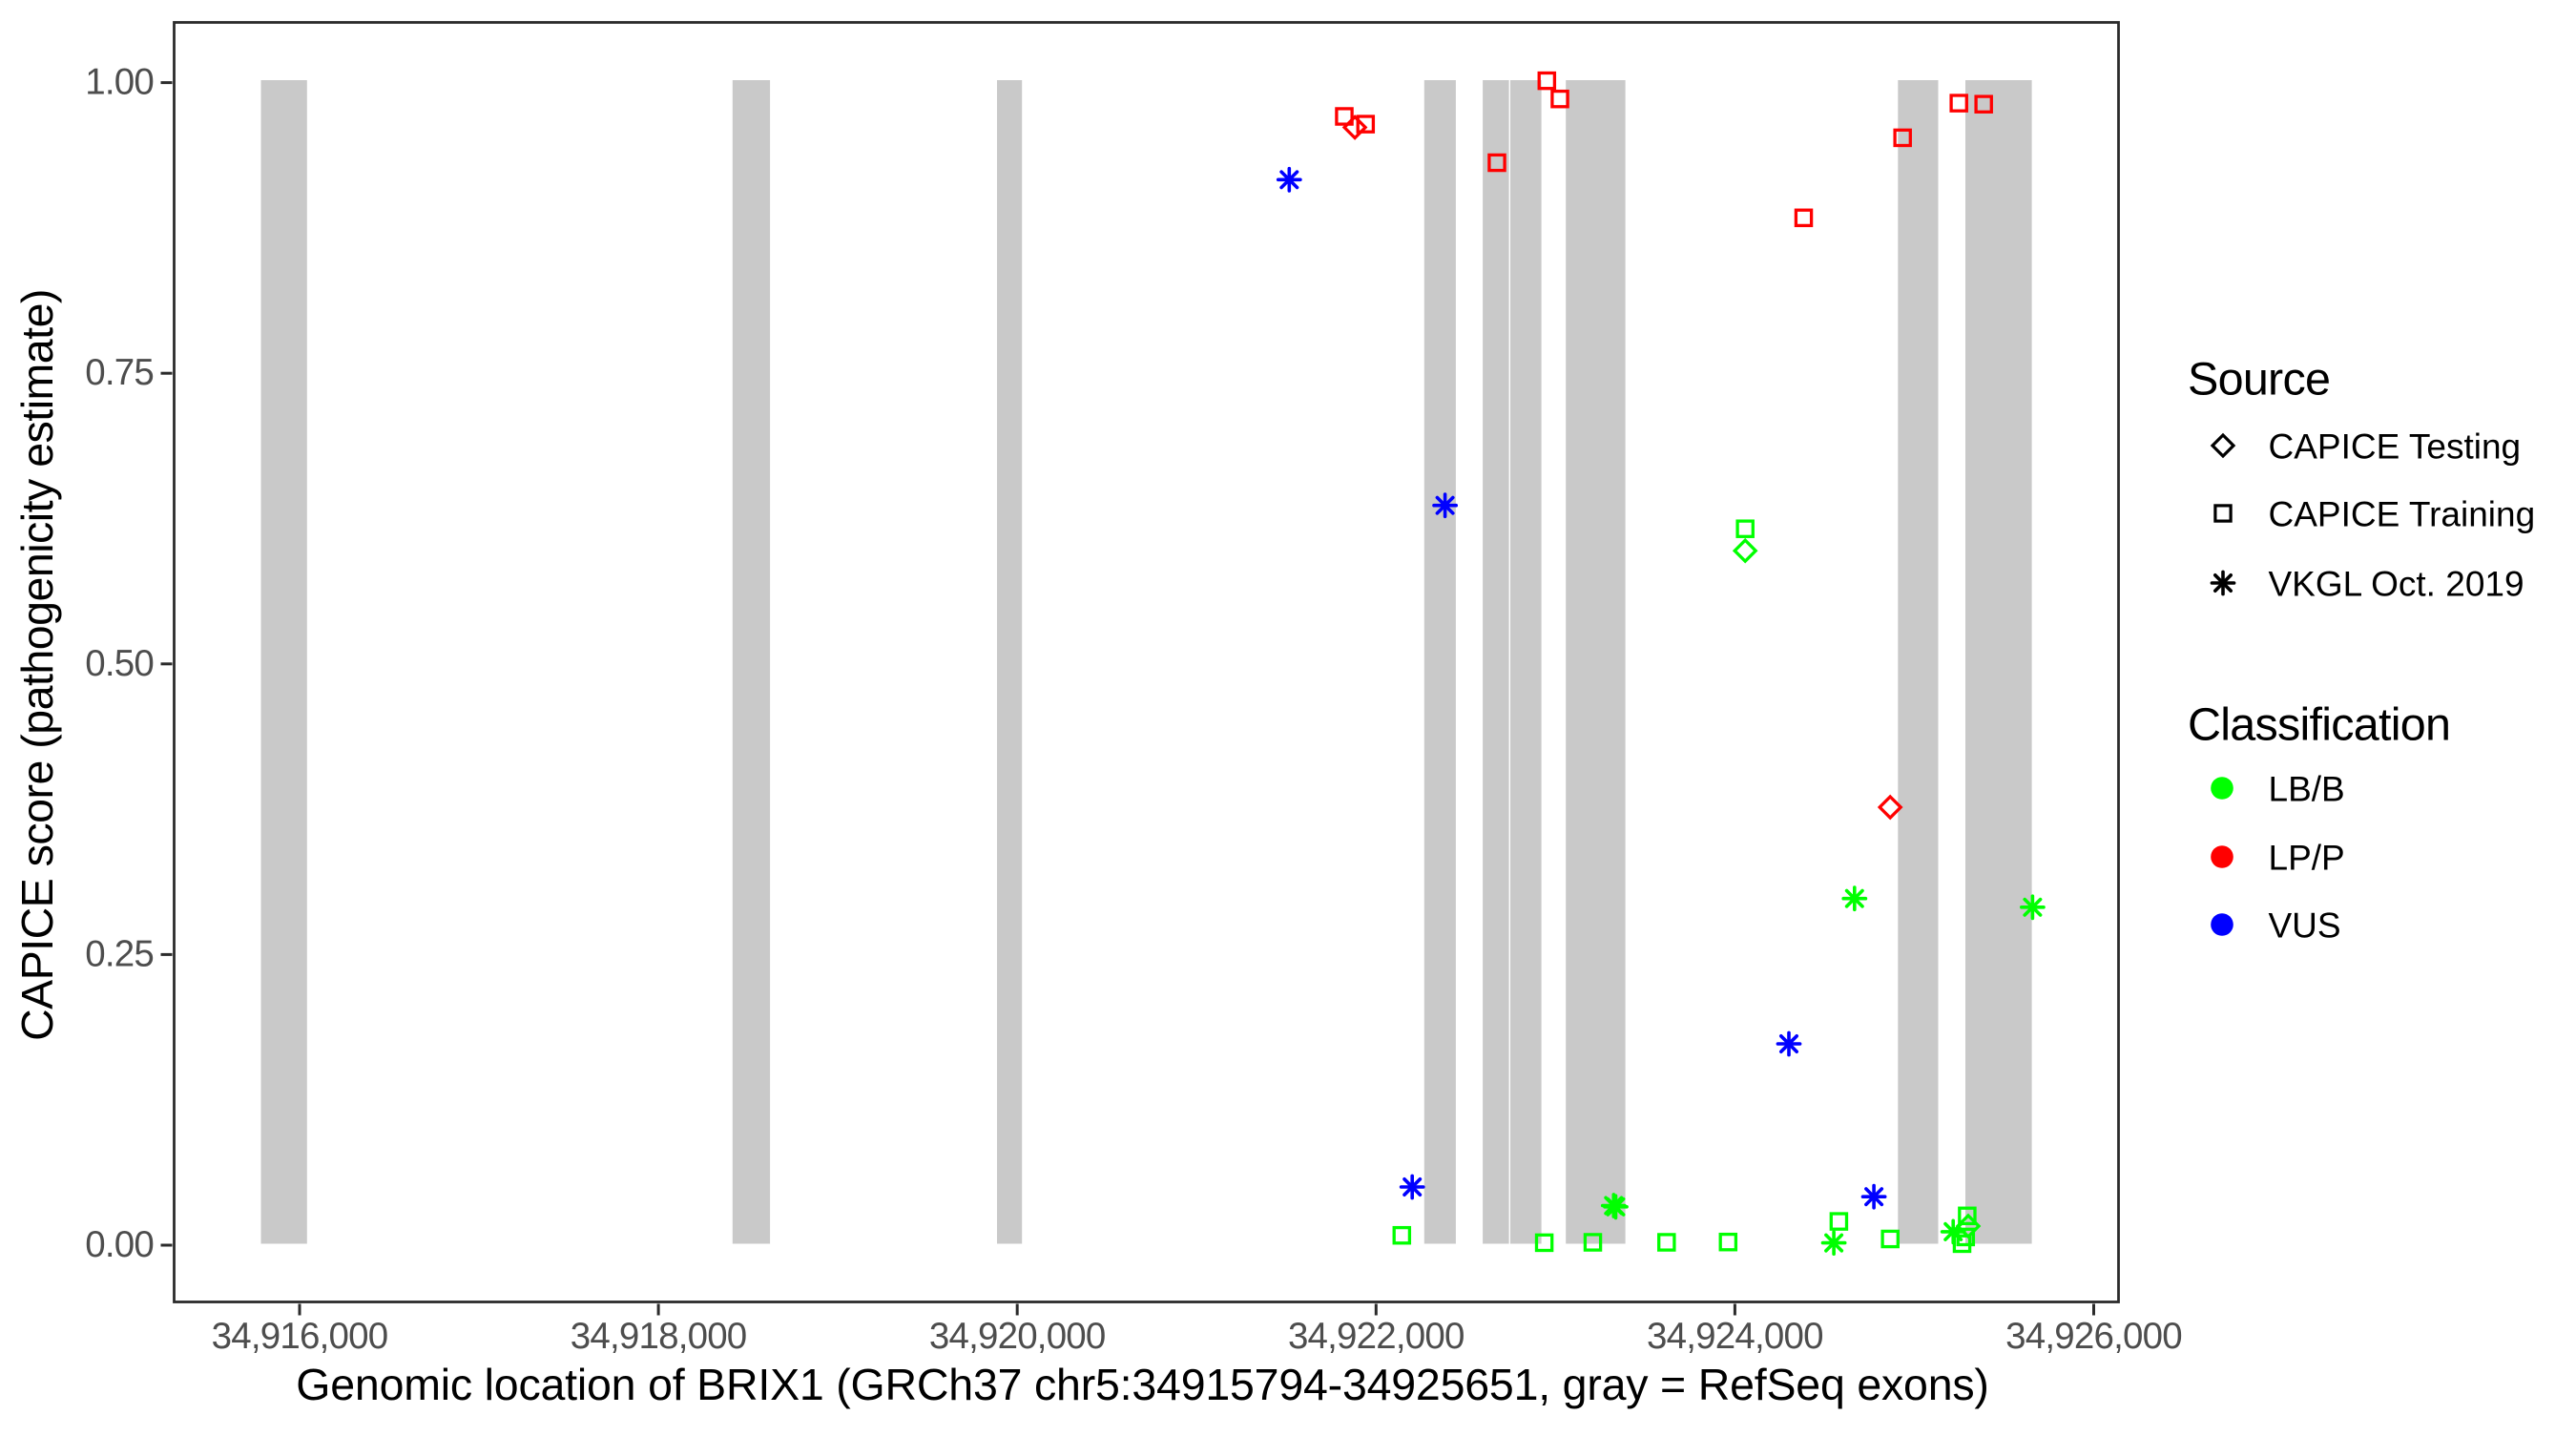 Image resolution: width=2576 pixels, height=1436 pixels. What do you see at coordinates (1017, 1336) in the screenshot?
I see `svg-text: 34,920,000` at bounding box center [1017, 1336].